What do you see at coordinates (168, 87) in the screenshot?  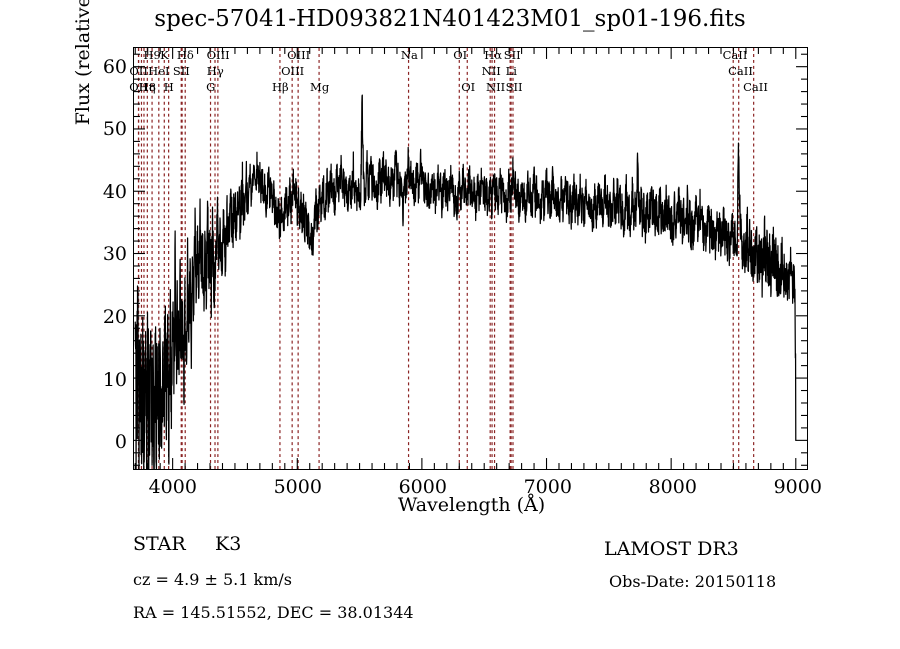 I see `spectral-line-label: H` at bounding box center [168, 87].